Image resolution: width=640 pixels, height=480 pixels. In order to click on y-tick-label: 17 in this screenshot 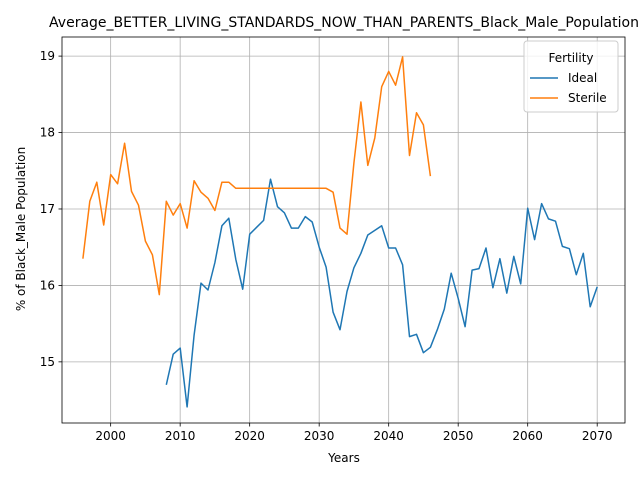, I will do `click(47, 209)`.